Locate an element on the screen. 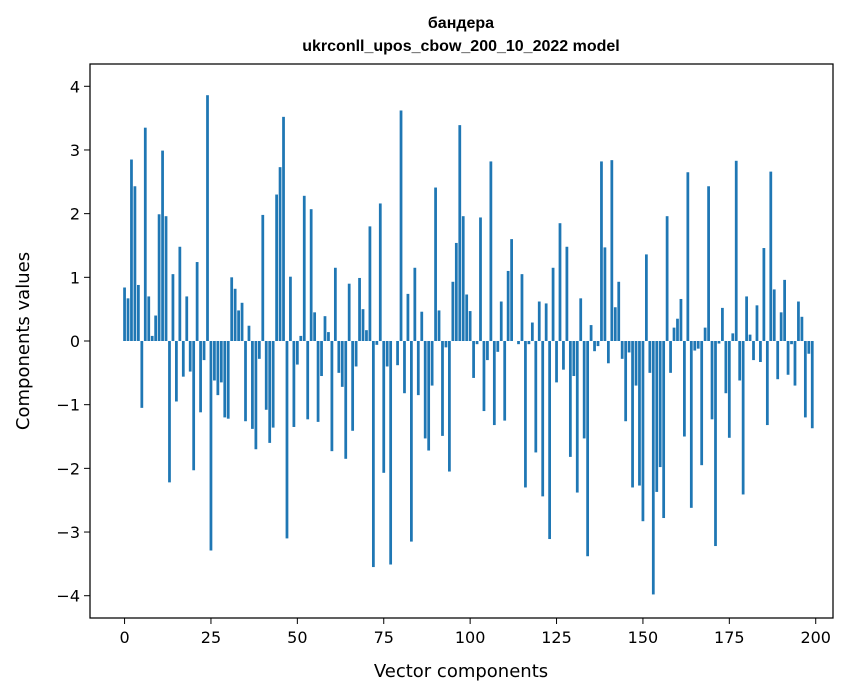 This screenshot has width=847, height=696. x-tick-label: 25 is located at coordinates (211, 637).